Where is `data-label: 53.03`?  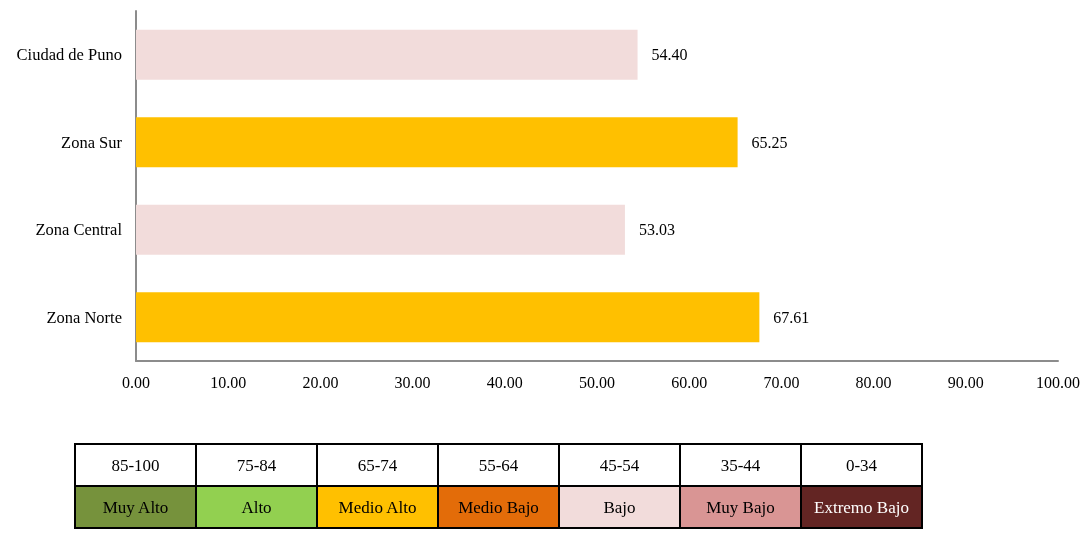 data-label: 53.03 is located at coordinates (656, 230).